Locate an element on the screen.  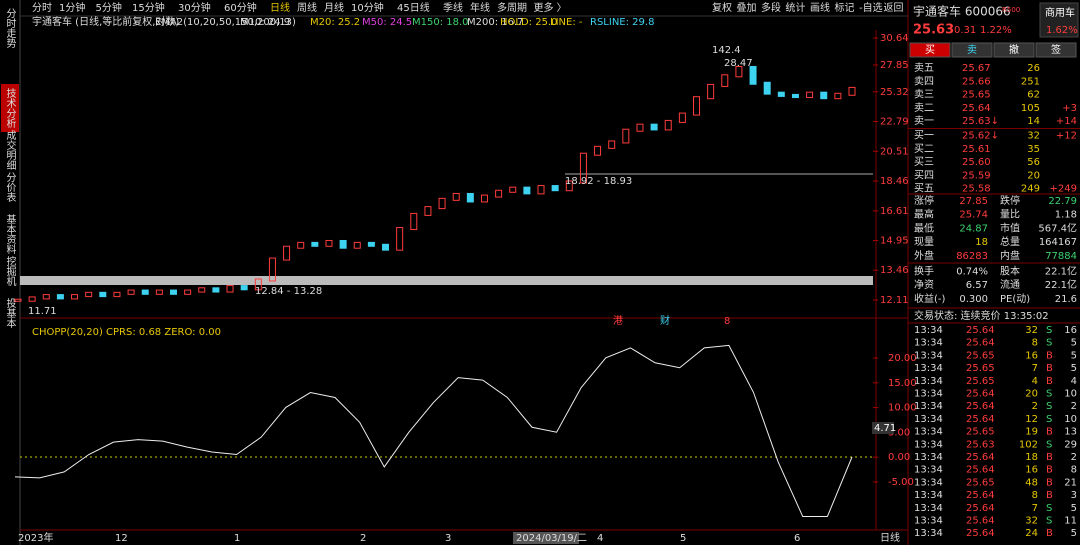
trade-button-label: 买 is located at coordinates (930, 50).